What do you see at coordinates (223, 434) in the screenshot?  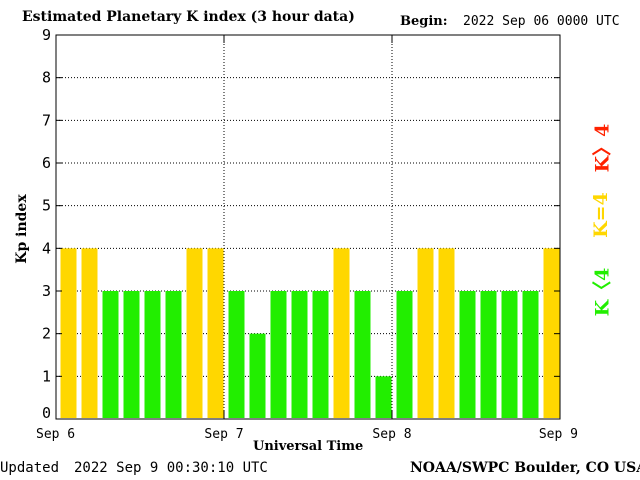 I see `x-tick-label: Sep 7` at bounding box center [223, 434].